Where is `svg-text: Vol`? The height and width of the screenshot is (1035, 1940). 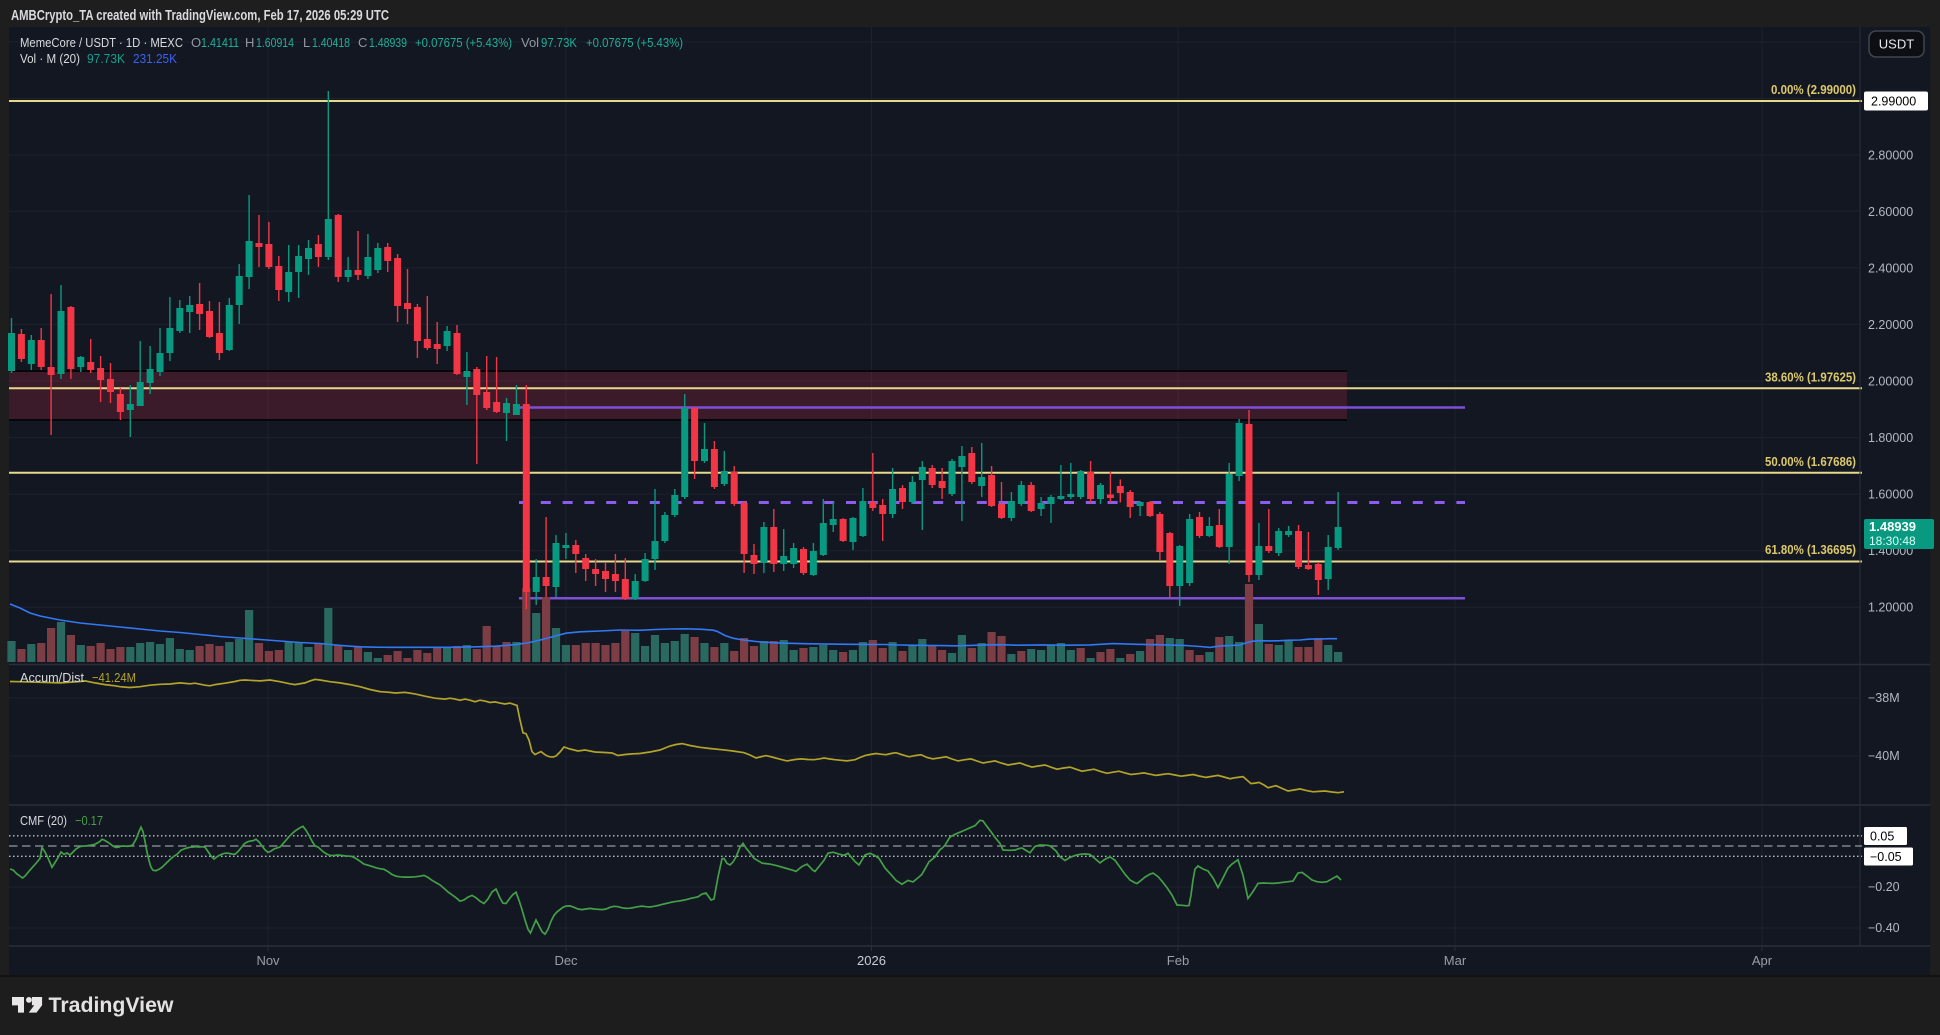 svg-text: Vol is located at coordinates (530, 42).